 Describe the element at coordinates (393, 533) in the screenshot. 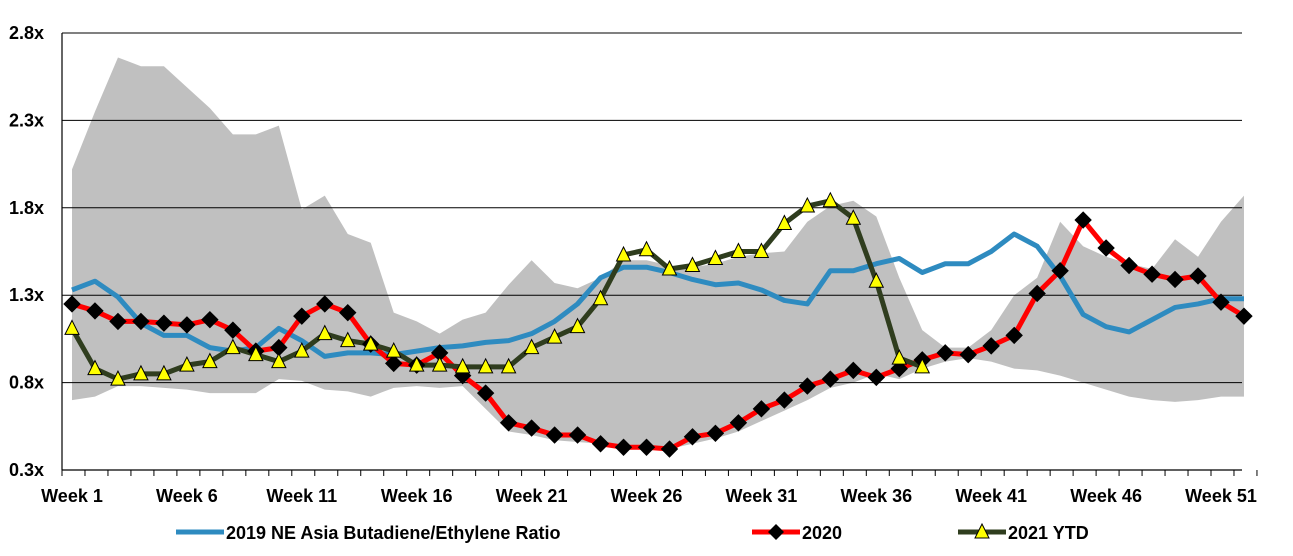

I see `legend-label: 2019 NE Asia Butadiene/Ethylene Ratio` at that location.